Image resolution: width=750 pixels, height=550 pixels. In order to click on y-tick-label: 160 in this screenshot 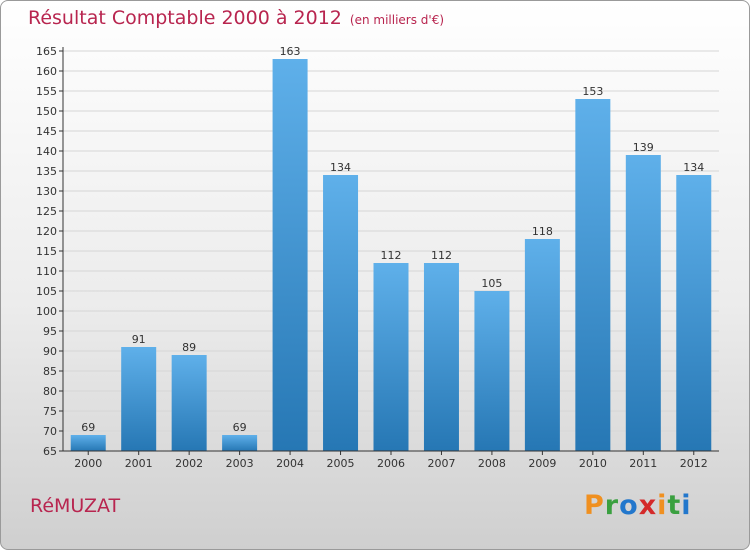, I will do `click(46, 71)`.